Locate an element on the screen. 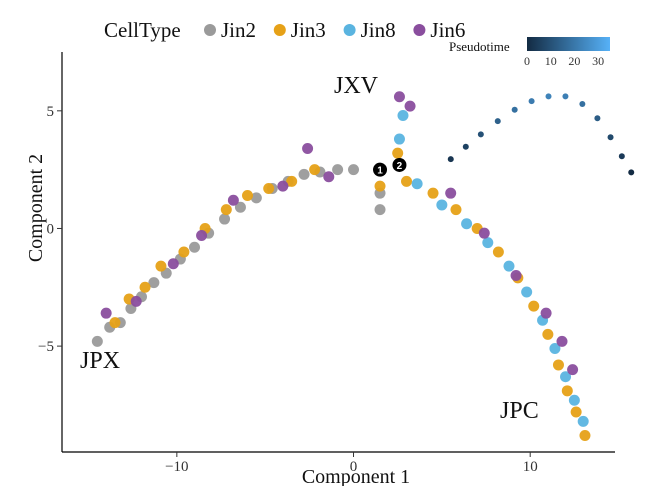 The width and height of the screenshot is (645, 486). colorbar-tick-label: 30 is located at coordinates (598, 61).